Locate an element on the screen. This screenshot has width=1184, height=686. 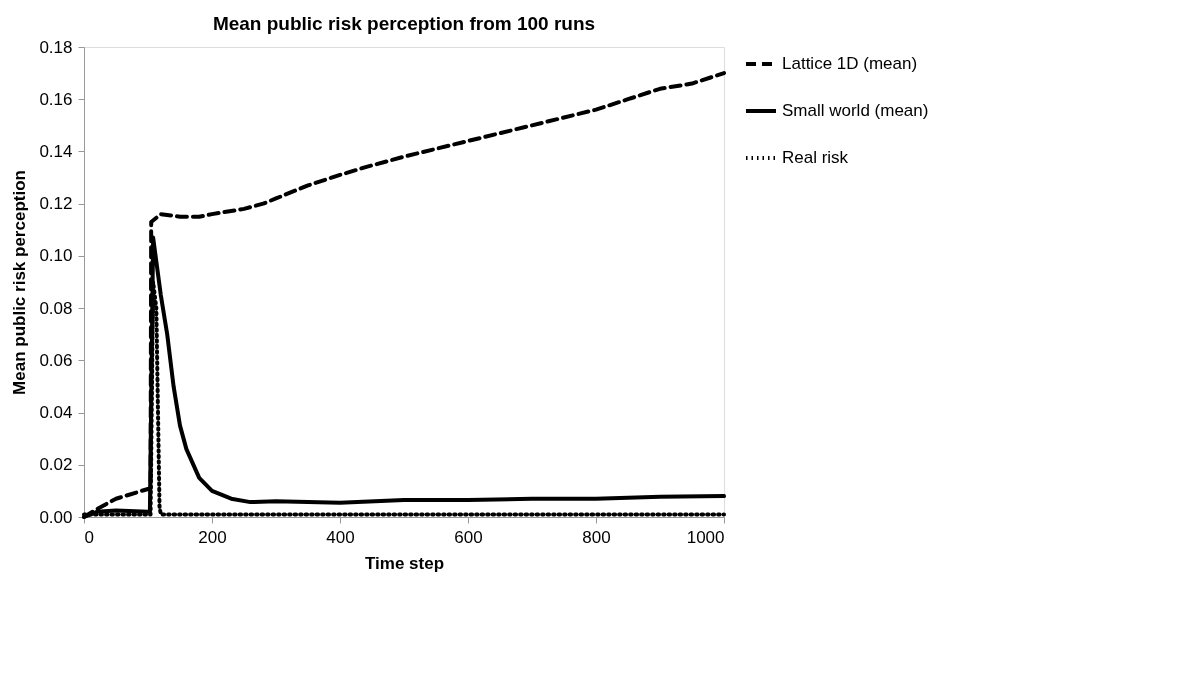
y-axis-title: Mean public risk perception is located at coordinates (20, 282).